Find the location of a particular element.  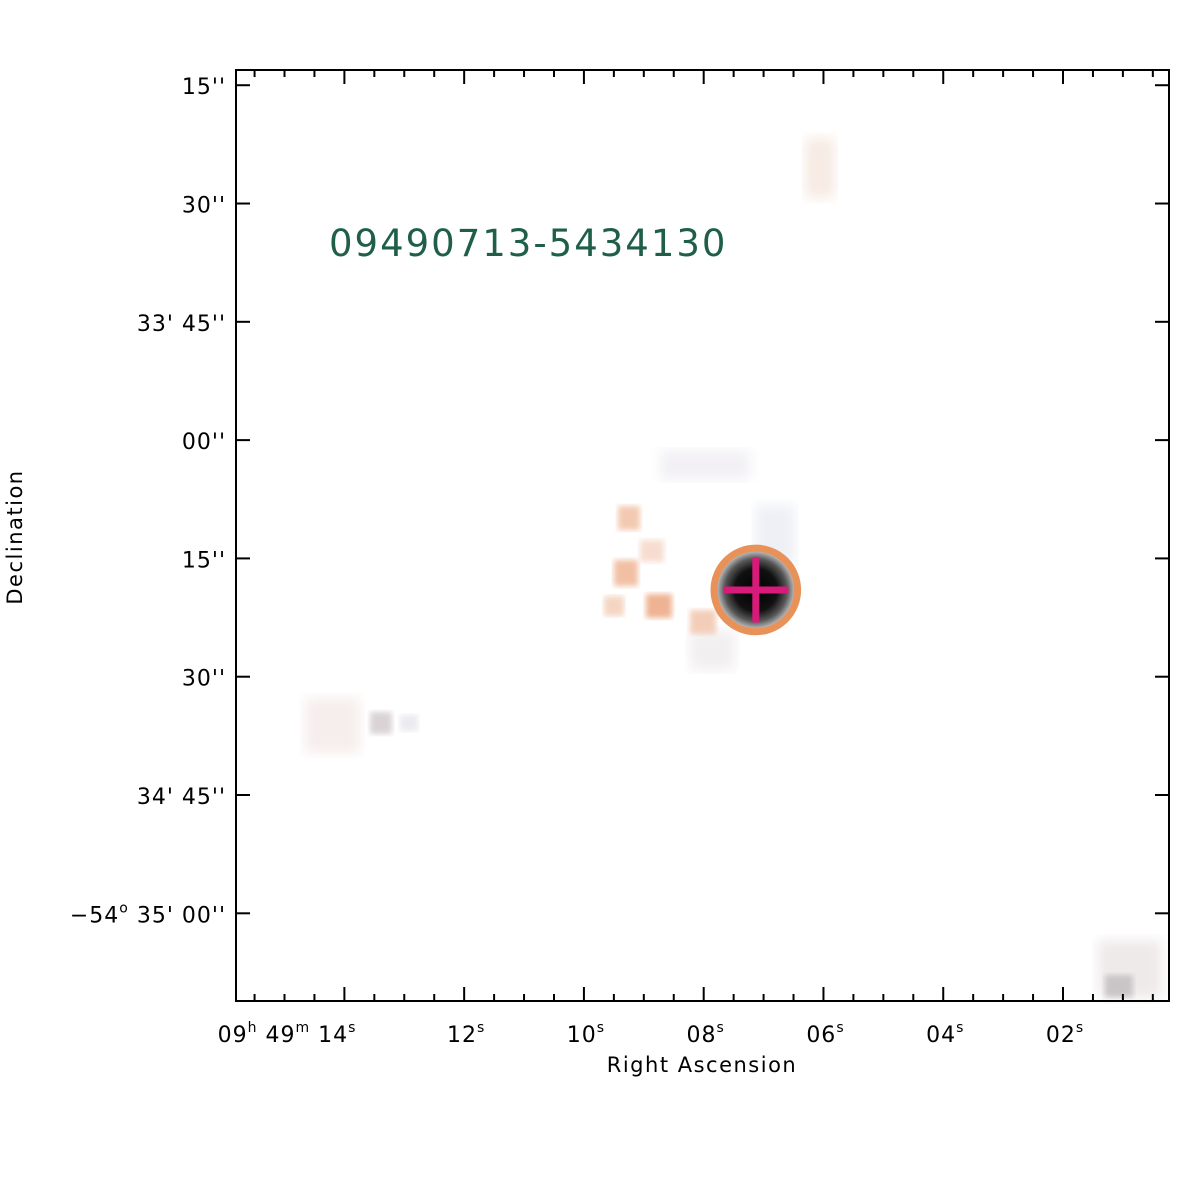

y-axis-title: Declination is located at coordinates (15, 536).